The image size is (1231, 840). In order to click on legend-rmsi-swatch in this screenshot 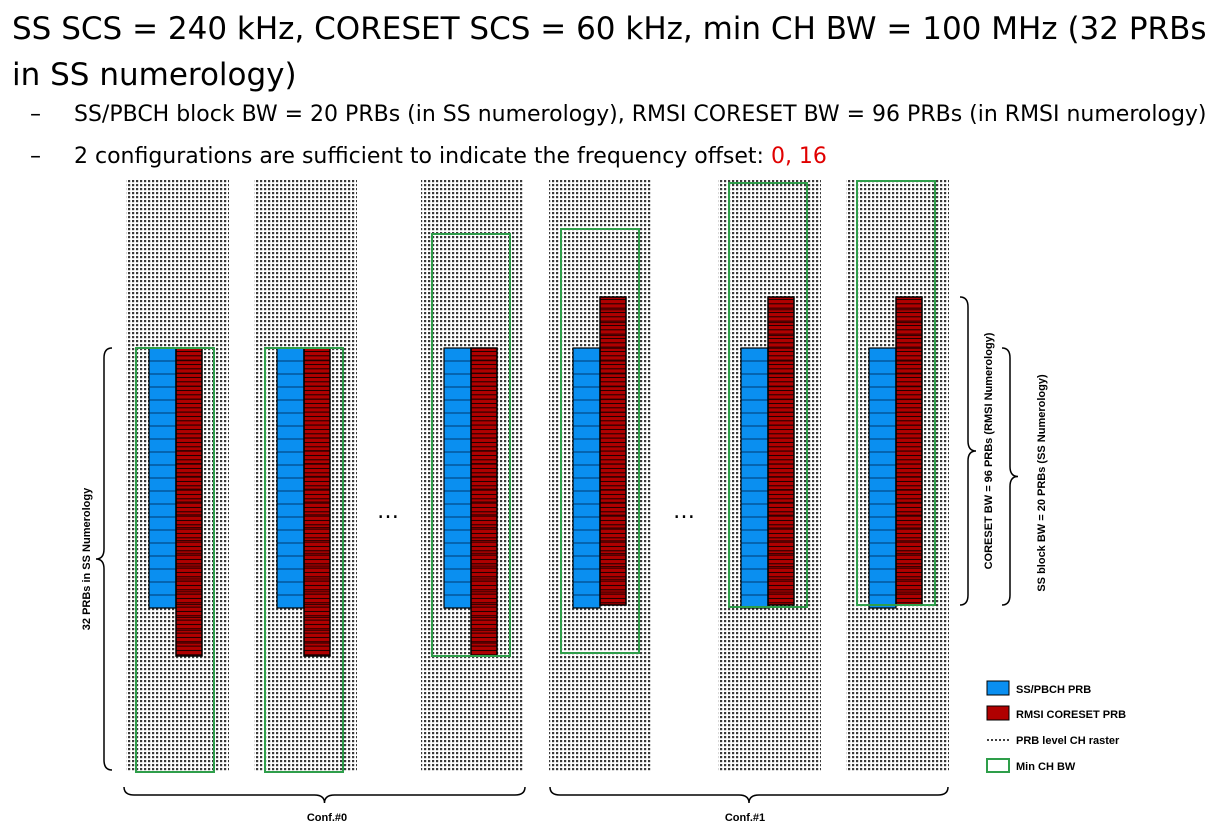, I will do `click(998, 713)`.